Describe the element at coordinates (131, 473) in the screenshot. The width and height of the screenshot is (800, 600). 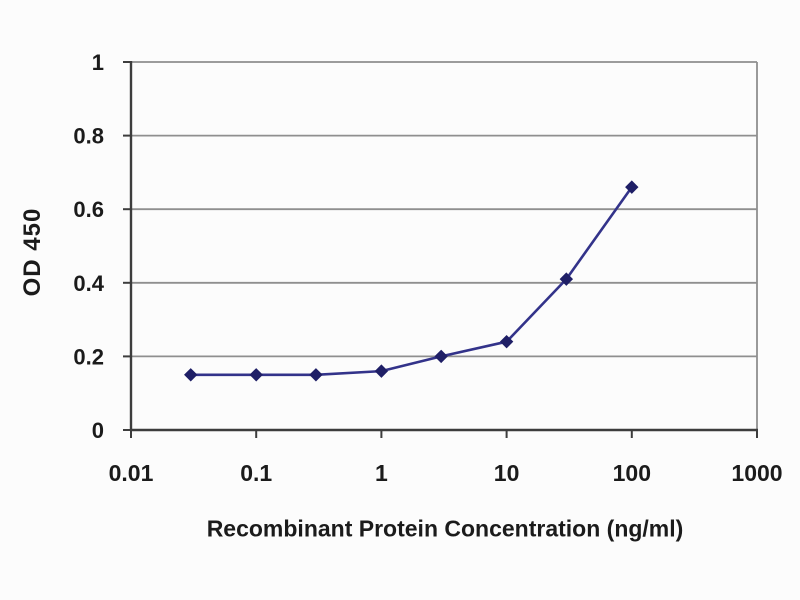
I see `x-tick-label: 0.01` at that location.